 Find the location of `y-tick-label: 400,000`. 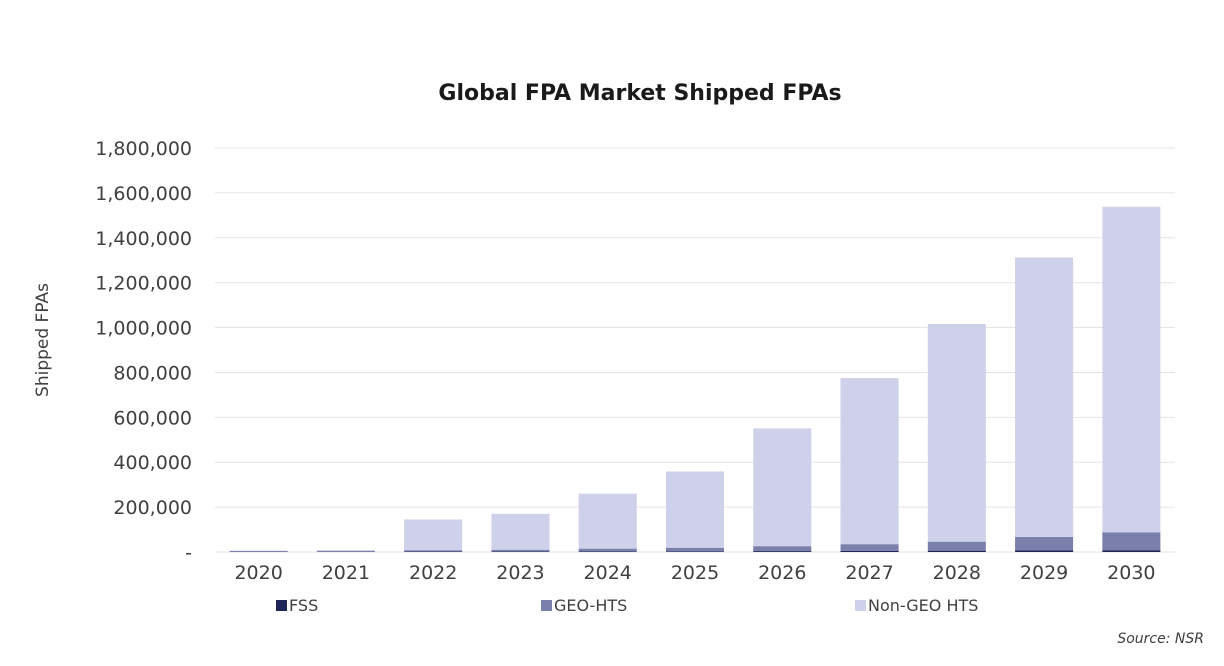

y-tick-label: 400,000 is located at coordinates (152, 463).